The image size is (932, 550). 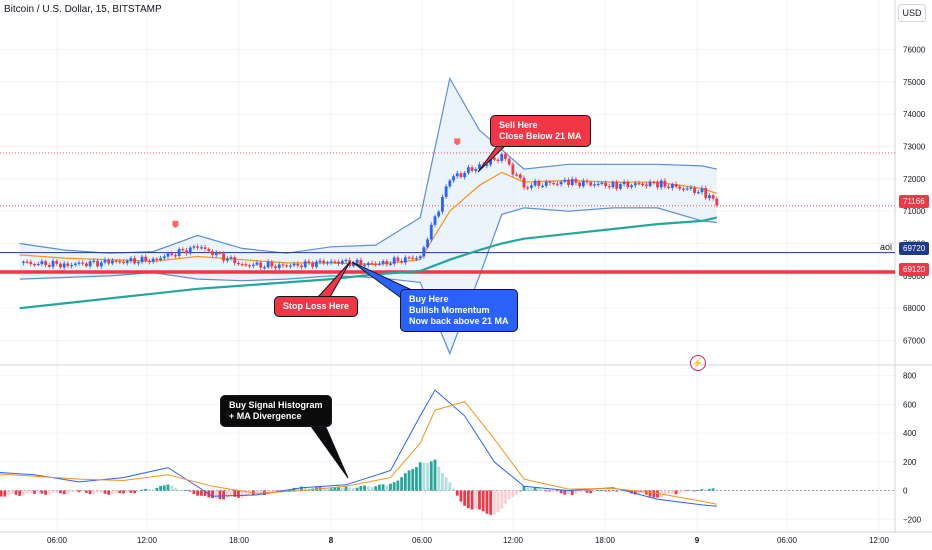 I want to click on sell-here-callout: Sell Here Close Below 21 MA, so click(x=540, y=131).